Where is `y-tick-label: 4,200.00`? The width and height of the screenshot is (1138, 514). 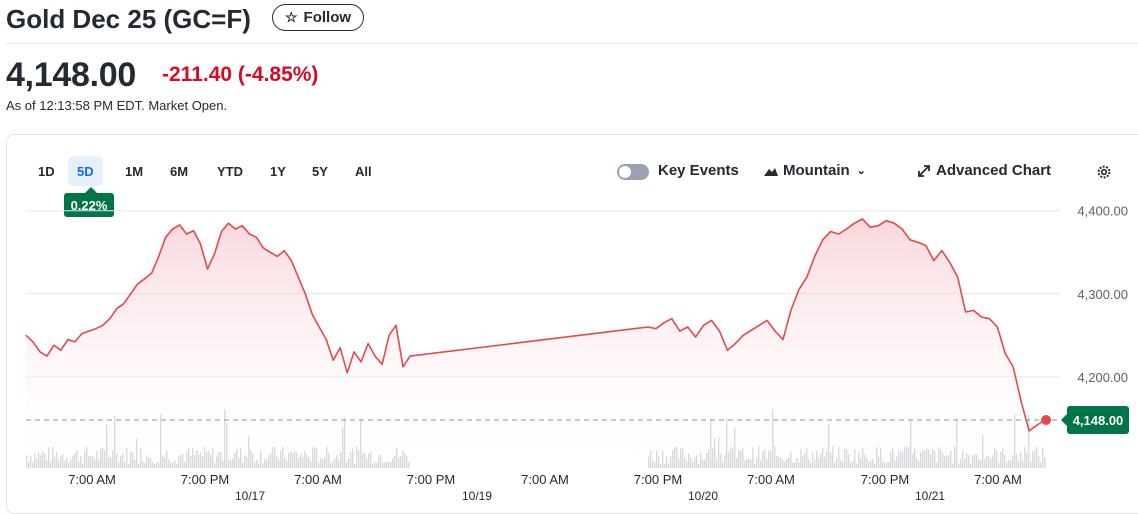
y-tick-label: 4,200.00 is located at coordinates (1102, 377).